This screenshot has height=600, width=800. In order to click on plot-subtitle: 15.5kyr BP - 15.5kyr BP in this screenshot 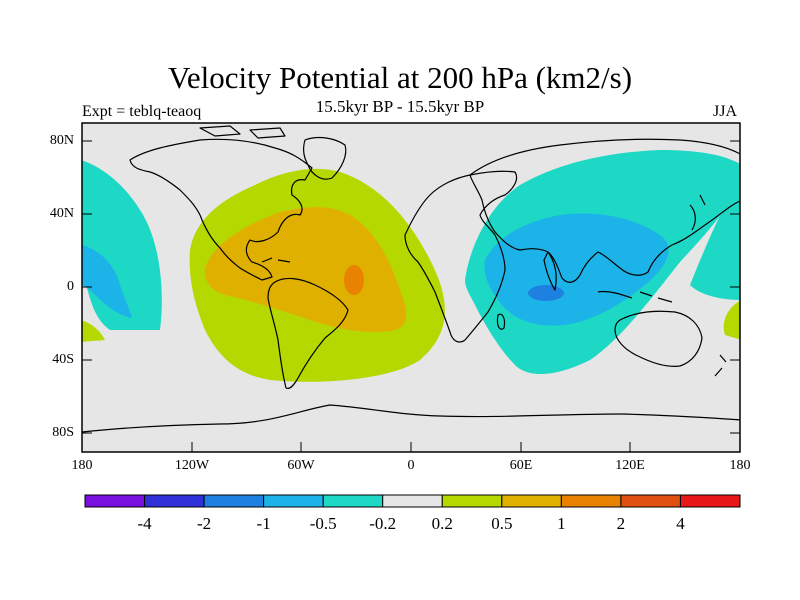, I will do `click(400, 106)`.